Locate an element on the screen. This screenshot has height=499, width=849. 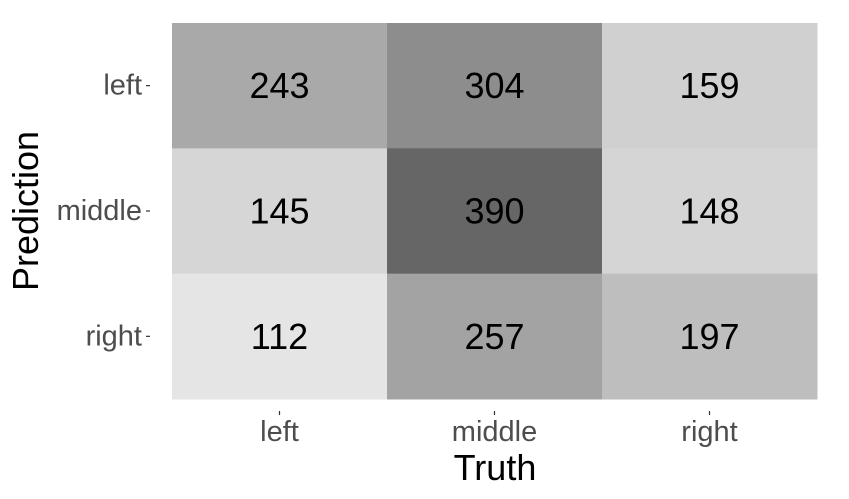
x-axis: left middle right is located at coordinates (499, 429).